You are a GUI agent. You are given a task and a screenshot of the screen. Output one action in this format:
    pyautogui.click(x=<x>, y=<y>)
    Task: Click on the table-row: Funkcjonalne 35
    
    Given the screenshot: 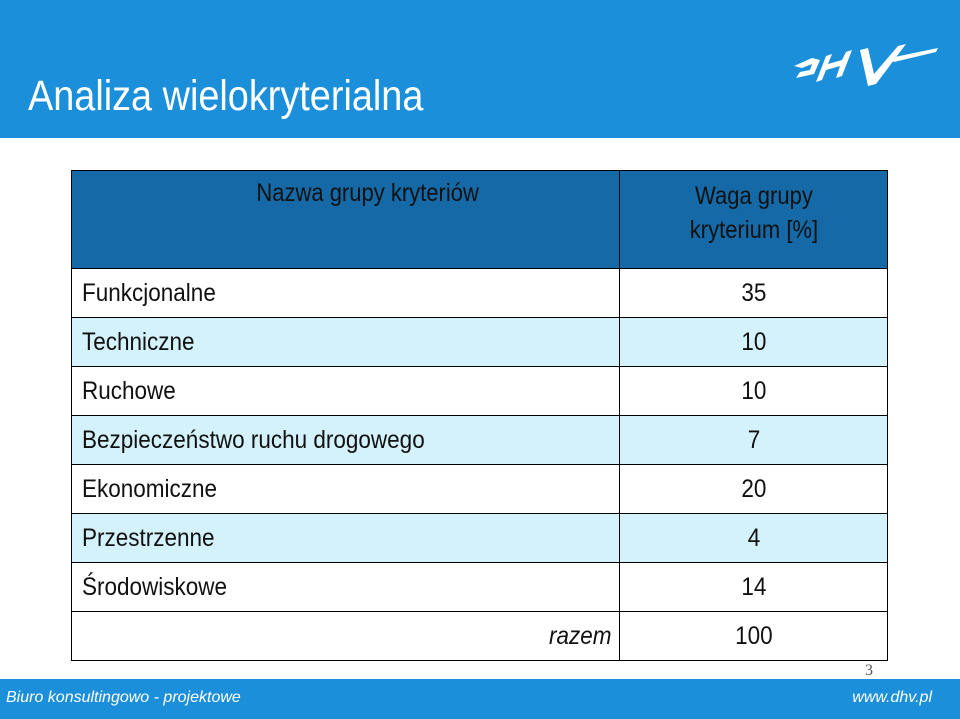 What is the action you would take?
    pyautogui.click(x=479, y=293)
    